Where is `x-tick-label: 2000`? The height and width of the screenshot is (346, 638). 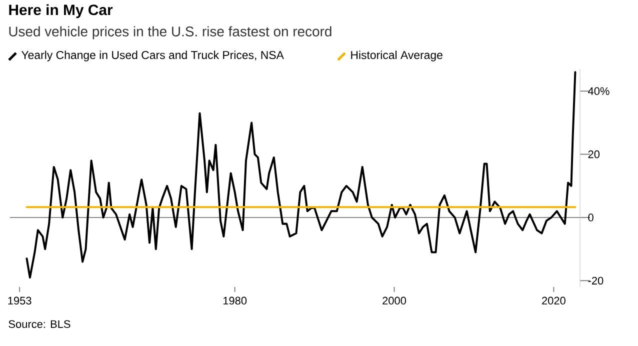
x-tick-label: 2000 is located at coordinates (394, 300).